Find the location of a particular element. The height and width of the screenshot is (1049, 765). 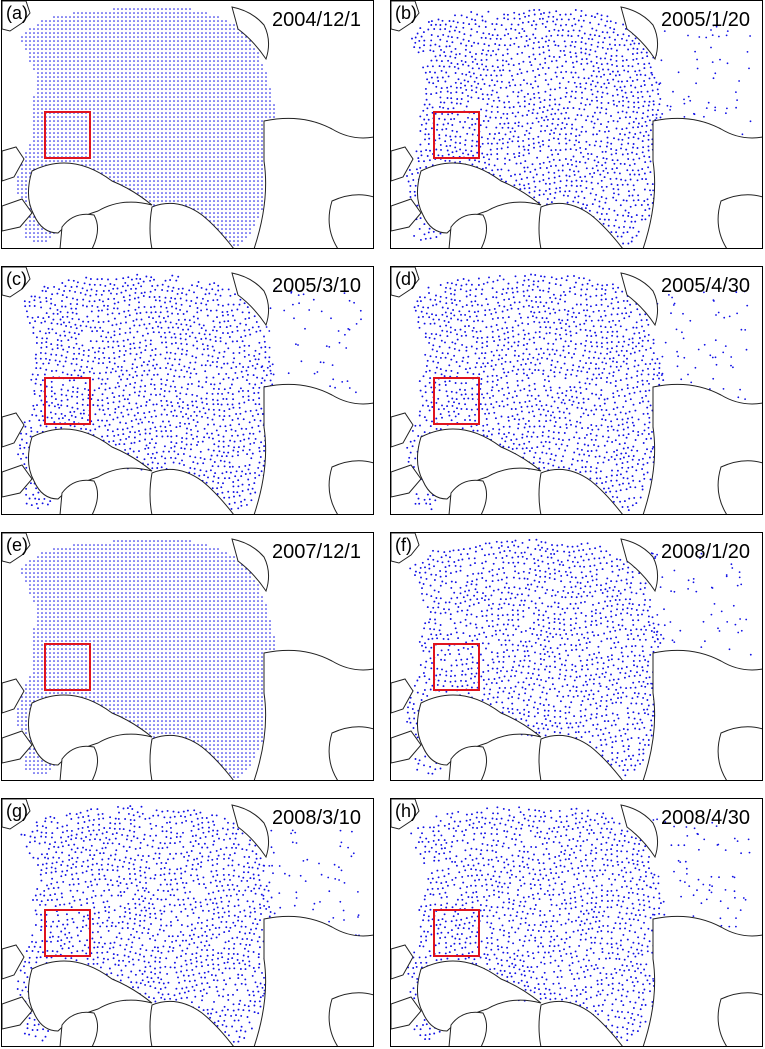

ice-map-g is located at coordinates (187, 922).